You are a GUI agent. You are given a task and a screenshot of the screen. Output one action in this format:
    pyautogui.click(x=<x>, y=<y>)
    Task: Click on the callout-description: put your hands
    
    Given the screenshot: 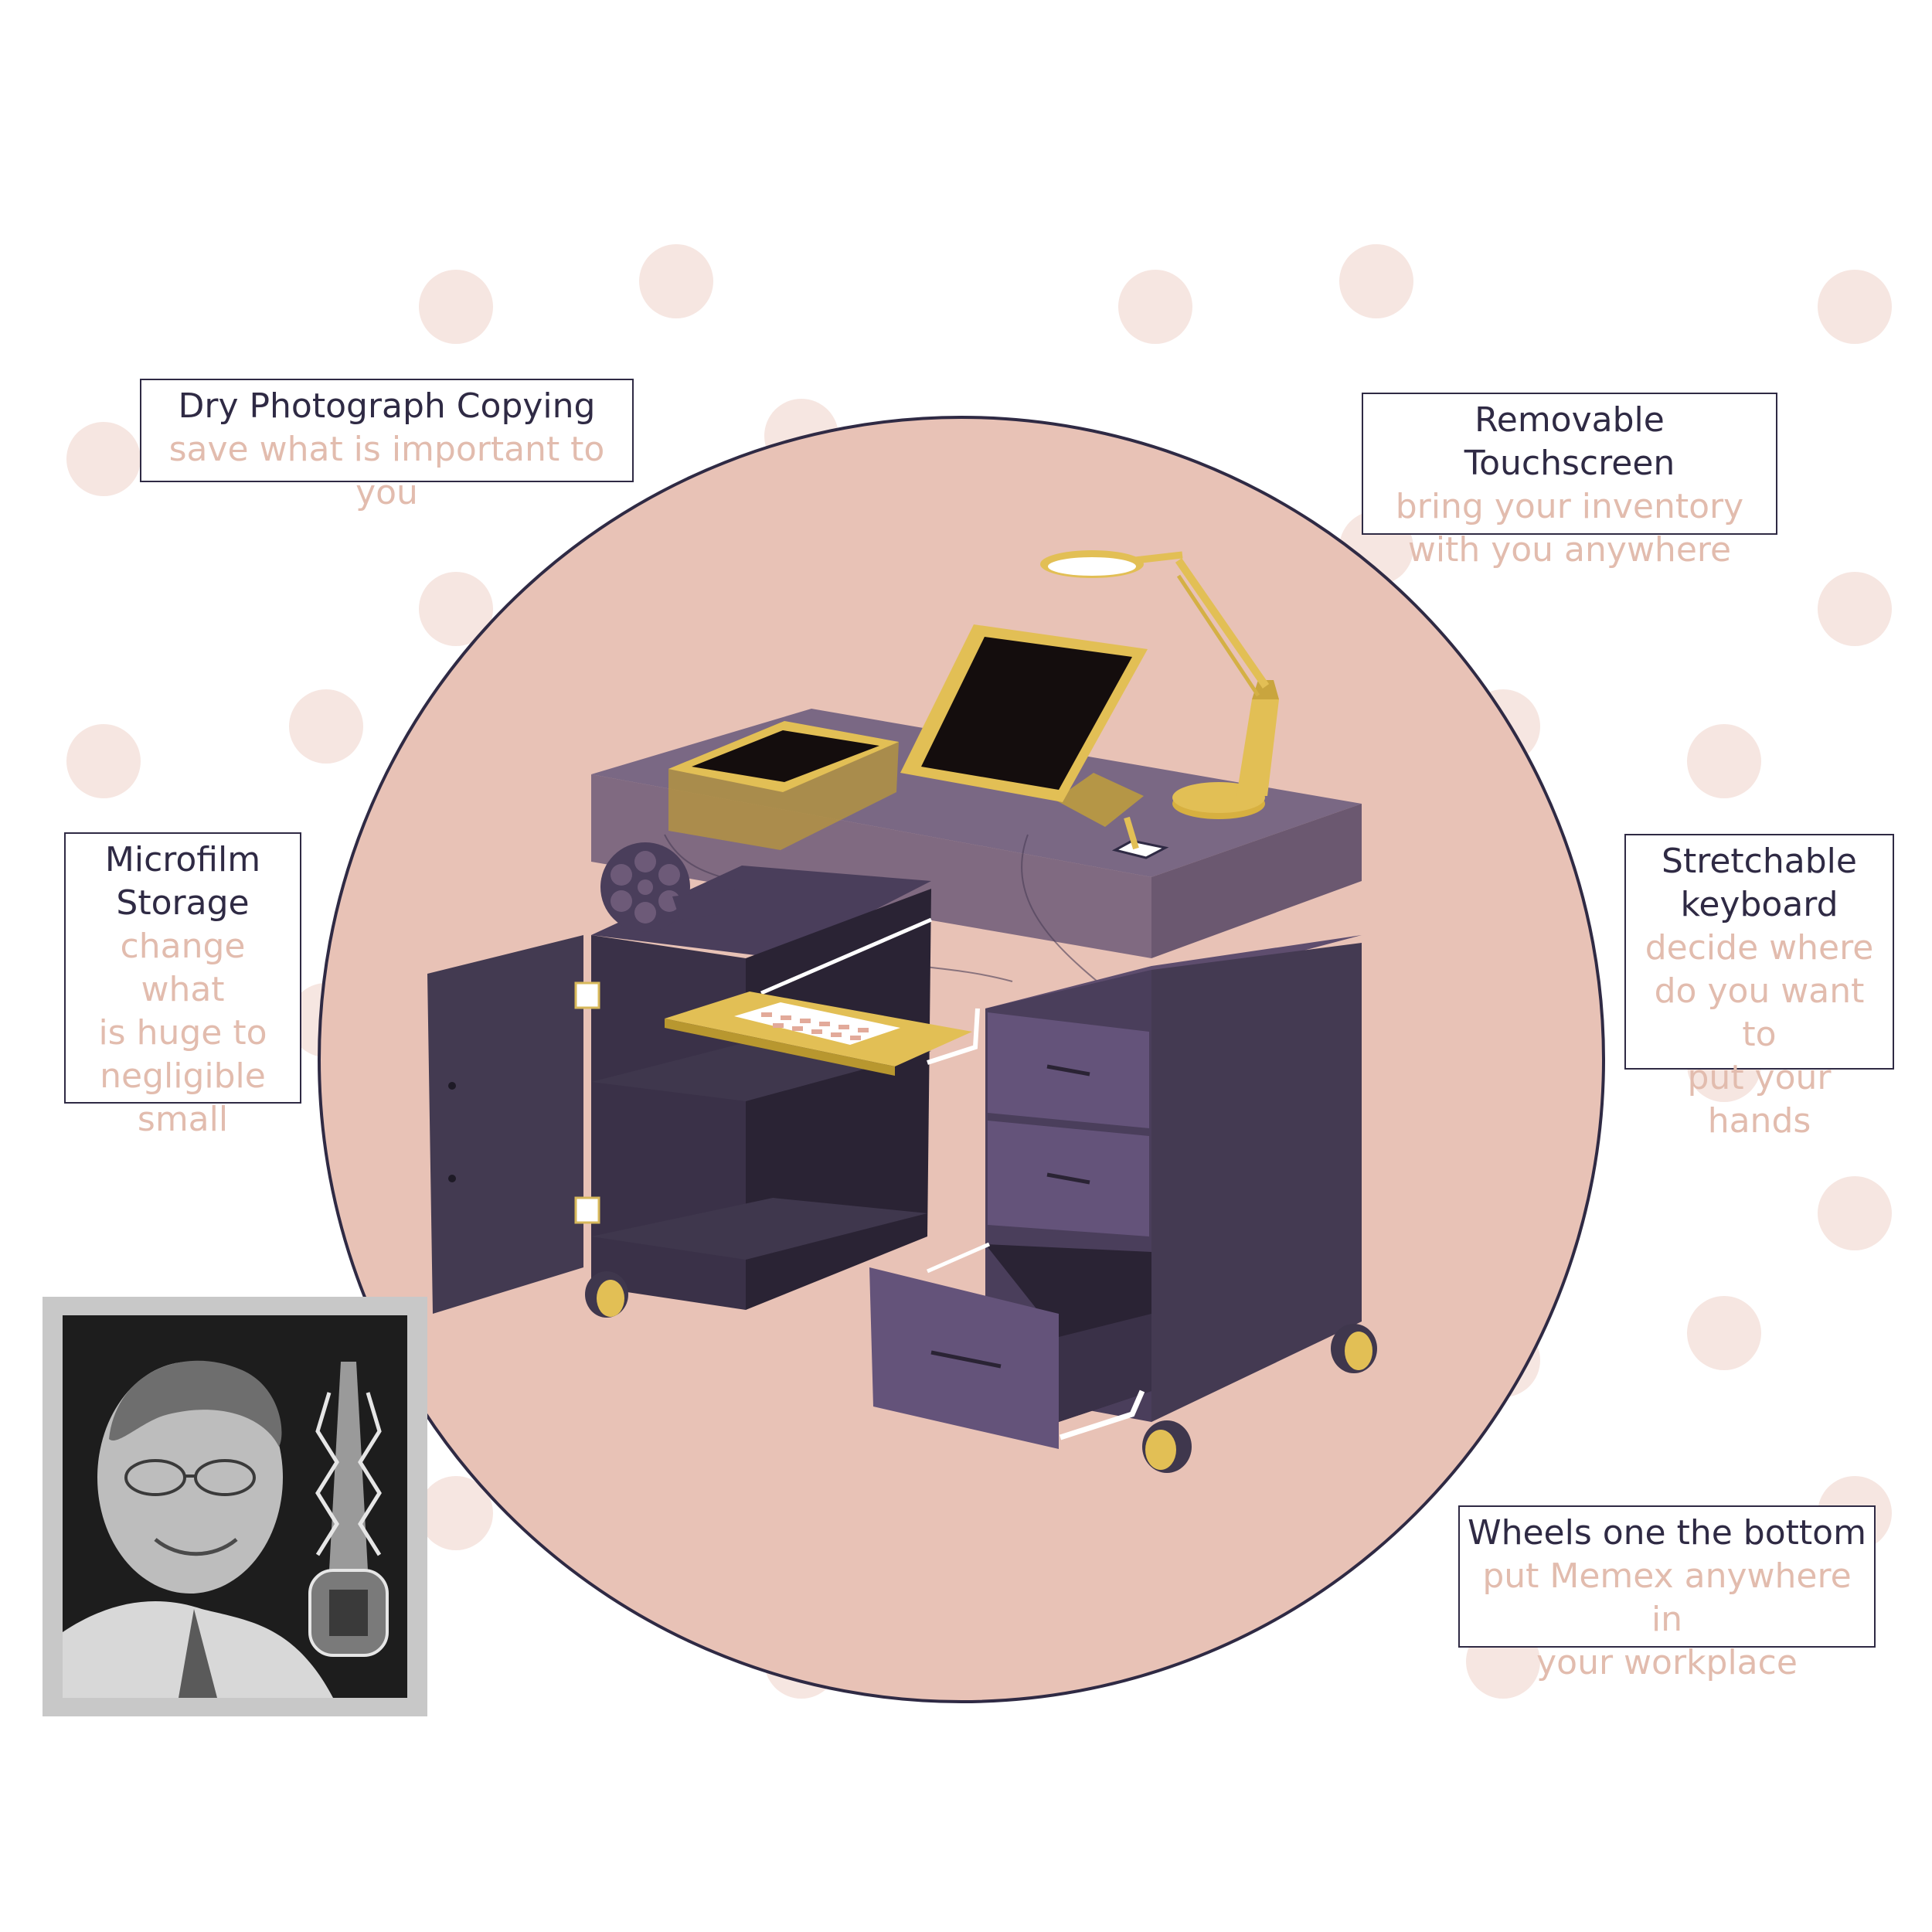 What is the action you would take?
    pyautogui.click(x=1759, y=1099)
    